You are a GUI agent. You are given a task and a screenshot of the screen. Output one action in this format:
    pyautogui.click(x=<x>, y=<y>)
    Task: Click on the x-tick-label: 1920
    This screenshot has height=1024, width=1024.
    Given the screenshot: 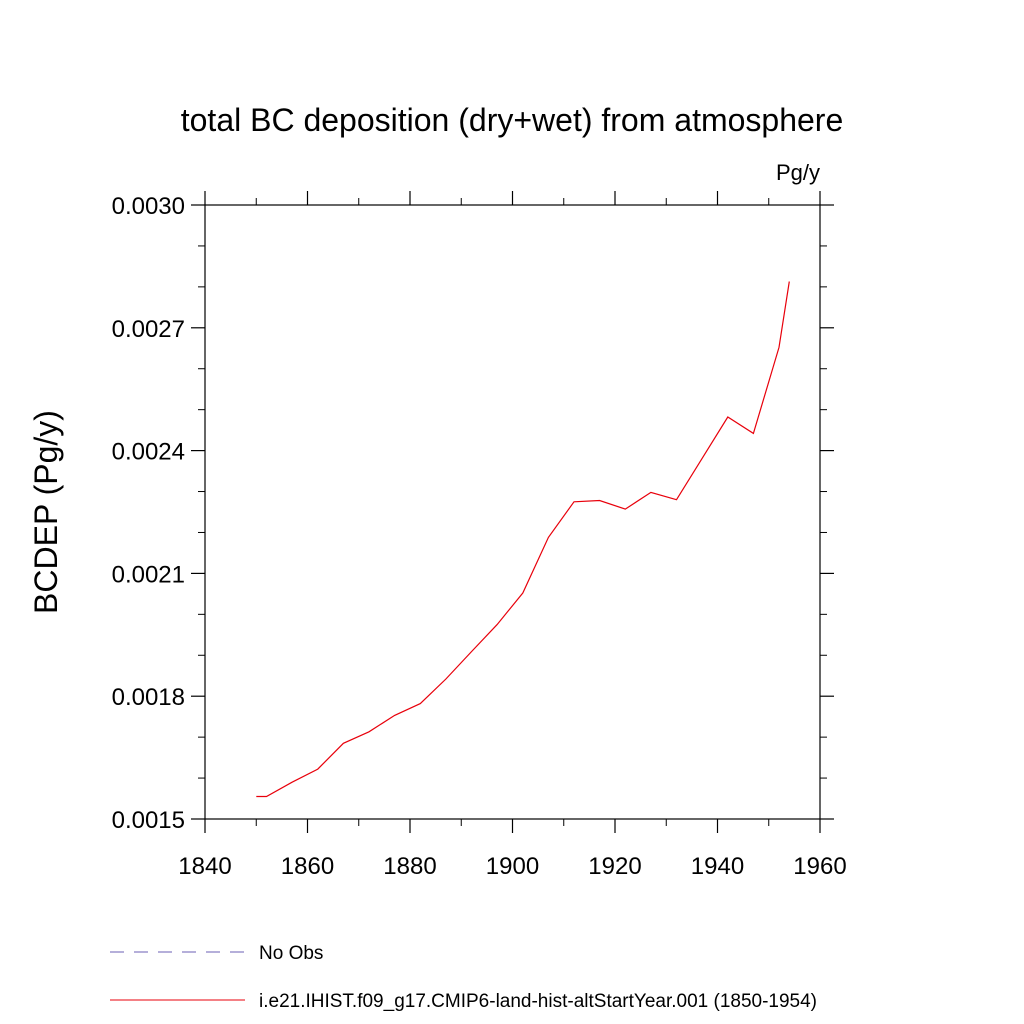 What is the action you would take?
    pyautogui.click(x=614, y=866)
    